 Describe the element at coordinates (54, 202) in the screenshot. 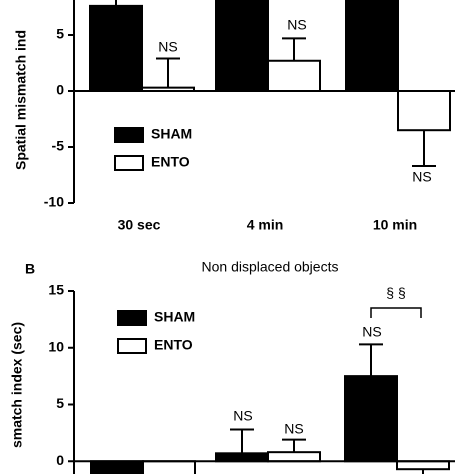

I see `y-tick-label: -10` at that location.